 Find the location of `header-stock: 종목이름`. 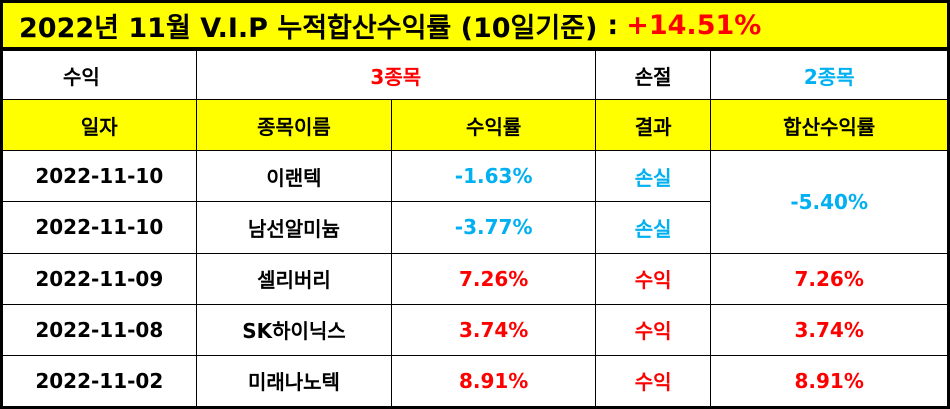

header-stock: 종목이름 is located at coordinates (294, 125).